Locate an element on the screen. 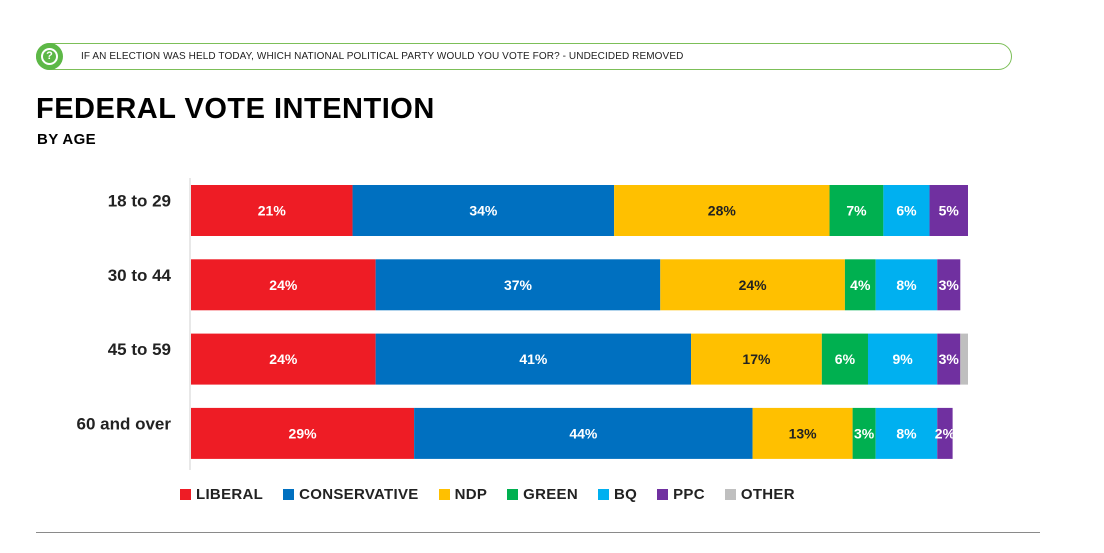  legend-label: OTHER is located at coordinates (767, 494).